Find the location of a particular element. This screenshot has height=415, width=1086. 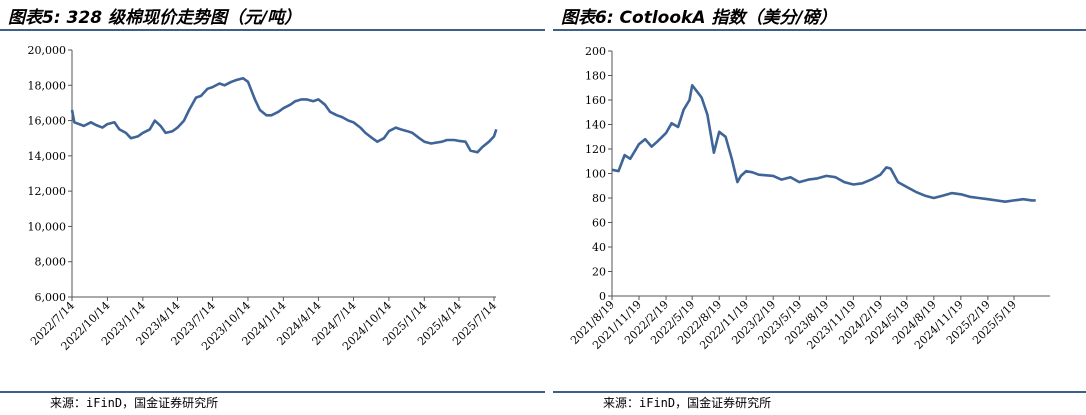

y-tick-label: 14,000 is located at coordinates (47, 156).